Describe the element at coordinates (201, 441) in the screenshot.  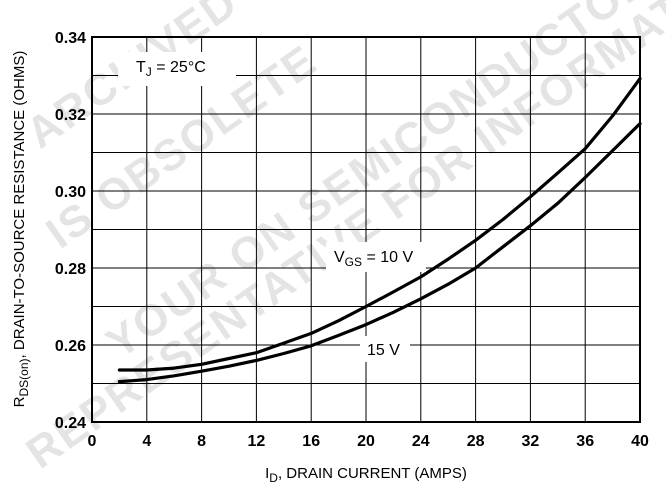
I see `x-tick-label: 8` at that location.